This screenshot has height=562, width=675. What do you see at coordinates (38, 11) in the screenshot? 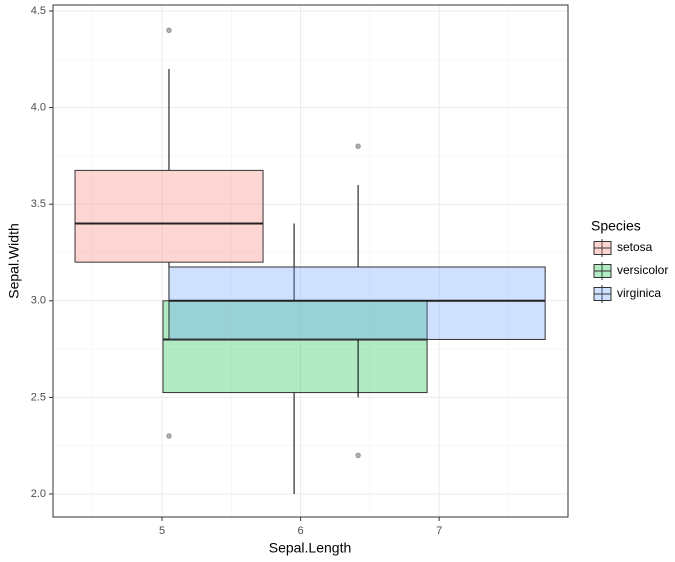
I see `y-tick-label: 4.5` at bounding box center [38, 11].